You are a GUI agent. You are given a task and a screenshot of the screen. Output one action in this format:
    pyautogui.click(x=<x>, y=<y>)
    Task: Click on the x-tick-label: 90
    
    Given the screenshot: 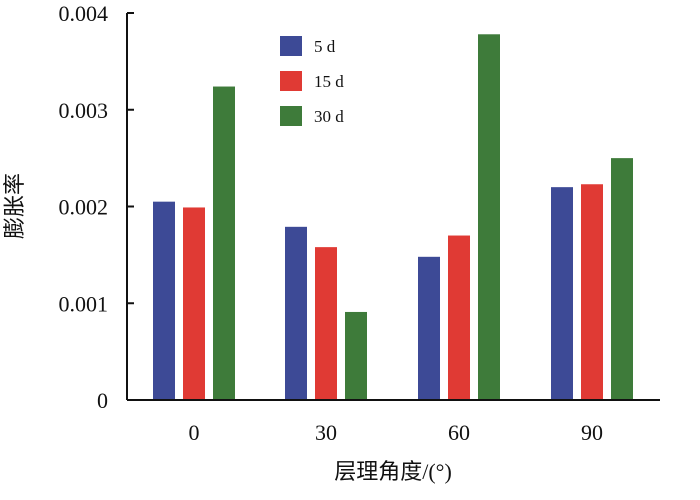 What is the action you would take?
    pyautogui.click(x=592, y=432)
    